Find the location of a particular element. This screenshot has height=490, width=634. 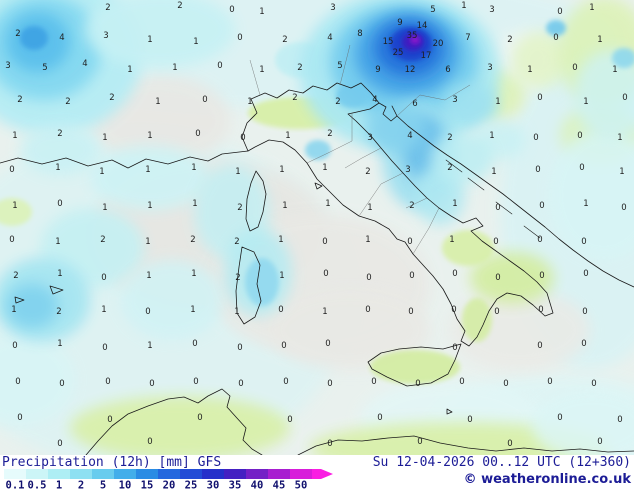

legend-label: 1 is located at coordinates (59, 485).